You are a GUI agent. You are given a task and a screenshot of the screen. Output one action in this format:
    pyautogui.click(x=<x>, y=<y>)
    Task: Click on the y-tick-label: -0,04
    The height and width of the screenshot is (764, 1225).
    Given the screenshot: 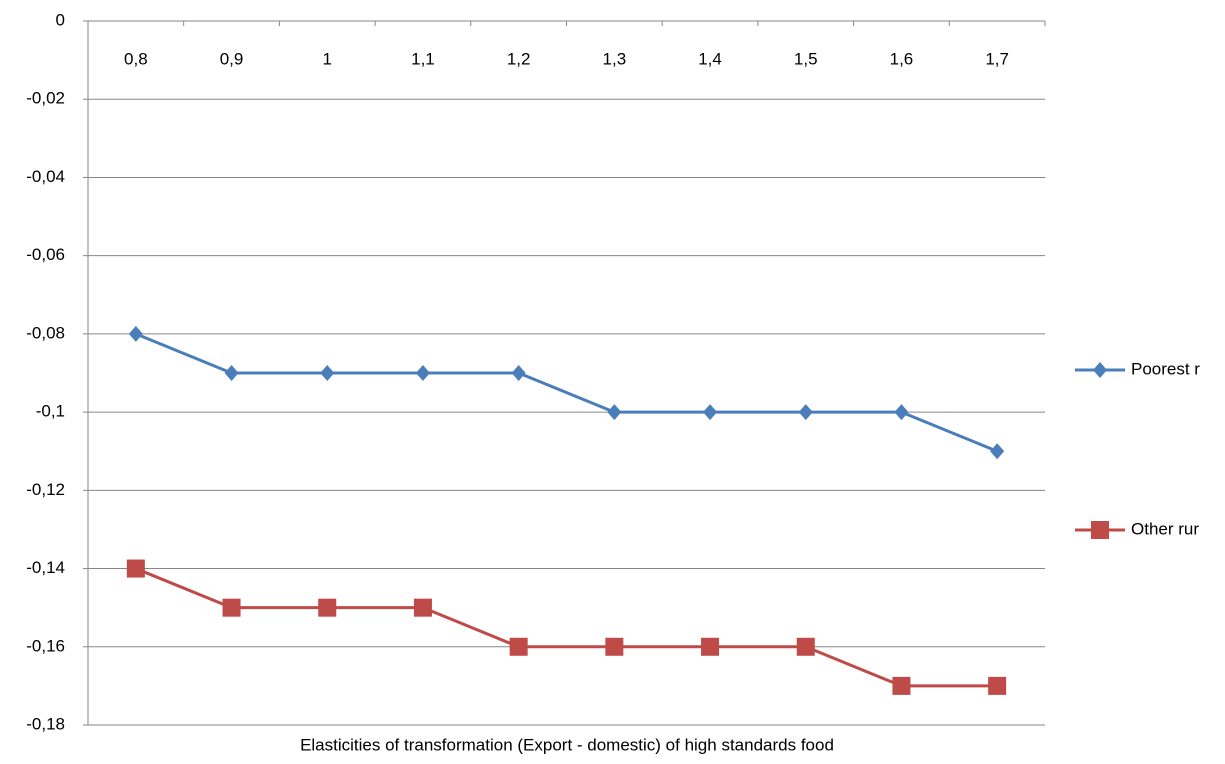 What is the action you would take?
    pyautogui.click(x=45, y=176)
    